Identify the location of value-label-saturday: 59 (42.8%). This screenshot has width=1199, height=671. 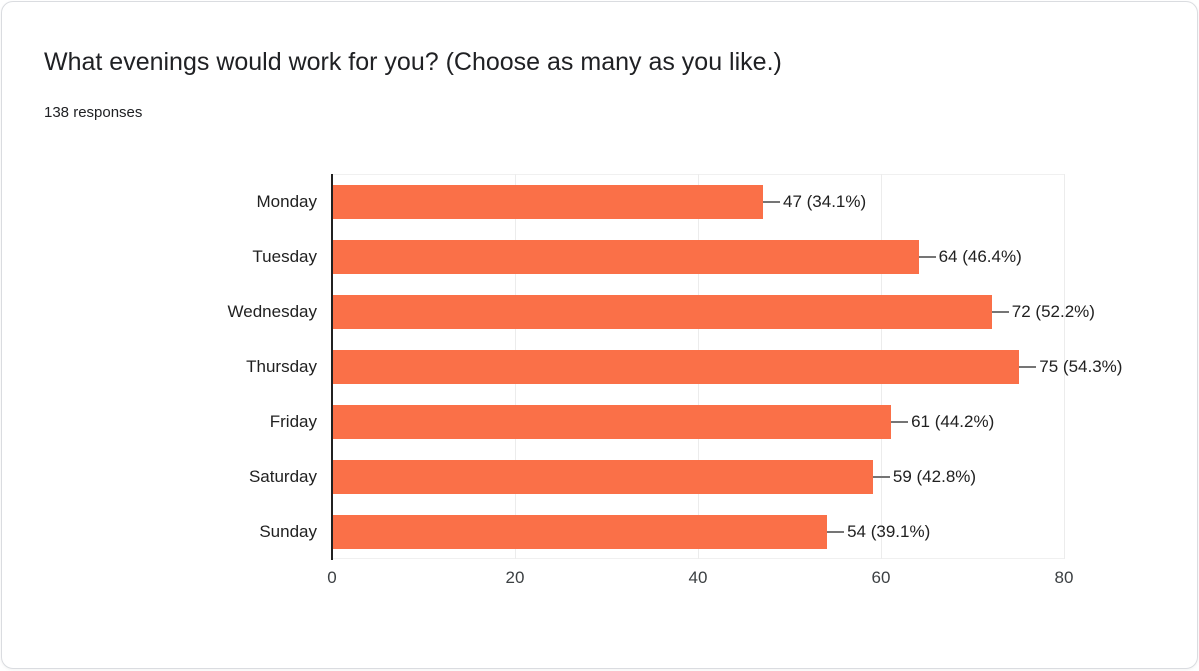
(924, 476).